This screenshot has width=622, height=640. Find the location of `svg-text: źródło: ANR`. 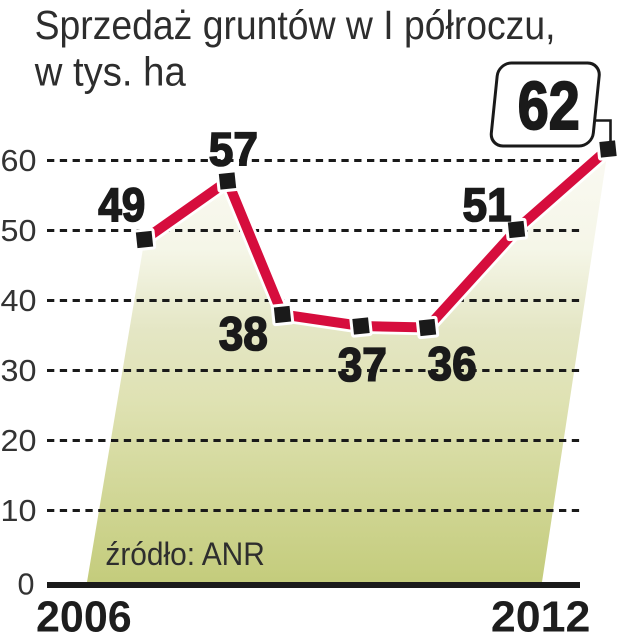

svg-text: źródło: ANR is located at coordinates (184, 554).